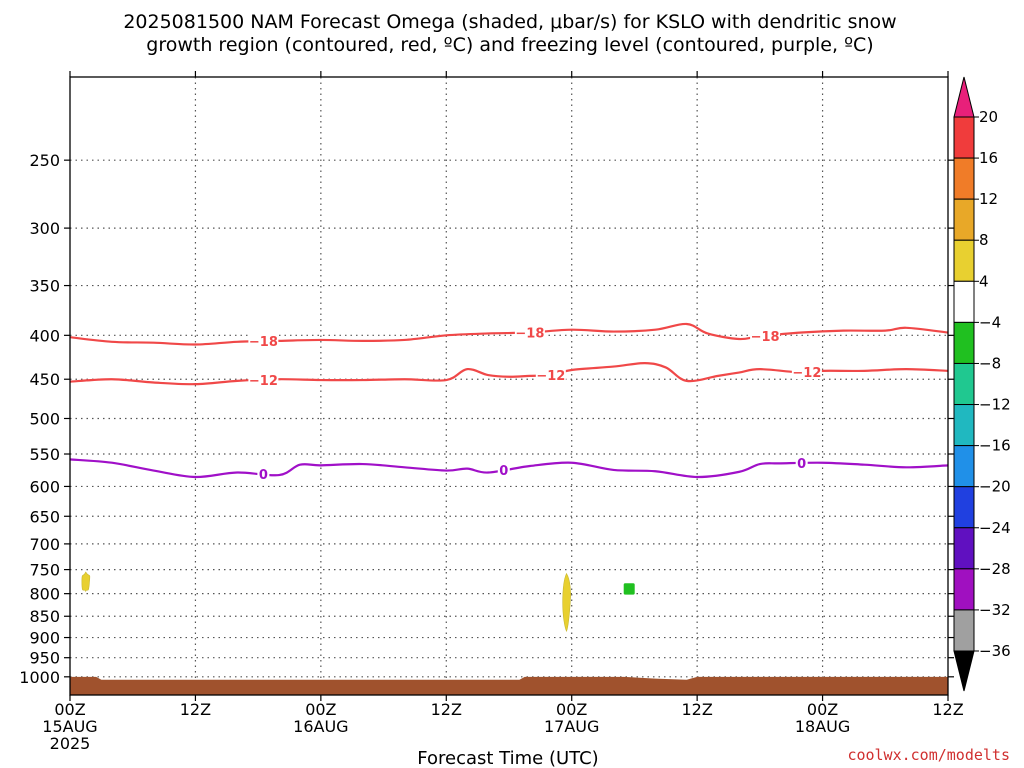 Image resolution: width=1024 pixels, height=768 pixels. What do you see at coordinates (44, 638) in the screenshot?
I see `y-tick-label: 900` at bounding box center [44, 638].